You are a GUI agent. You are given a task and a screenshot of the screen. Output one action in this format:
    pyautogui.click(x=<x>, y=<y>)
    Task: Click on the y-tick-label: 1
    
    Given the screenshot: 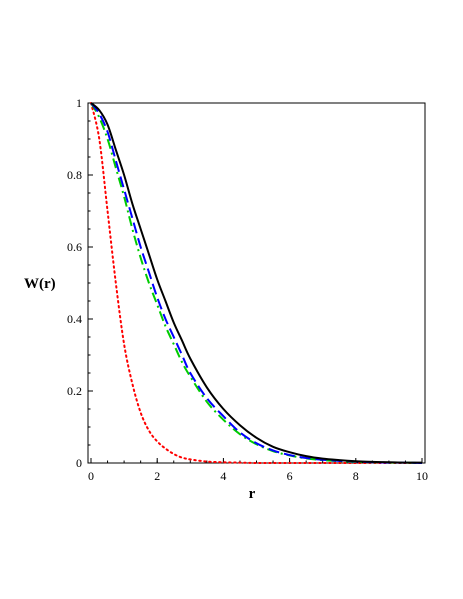 What is the action you would take?
    pyautogui.click(x=79, y=103)
    